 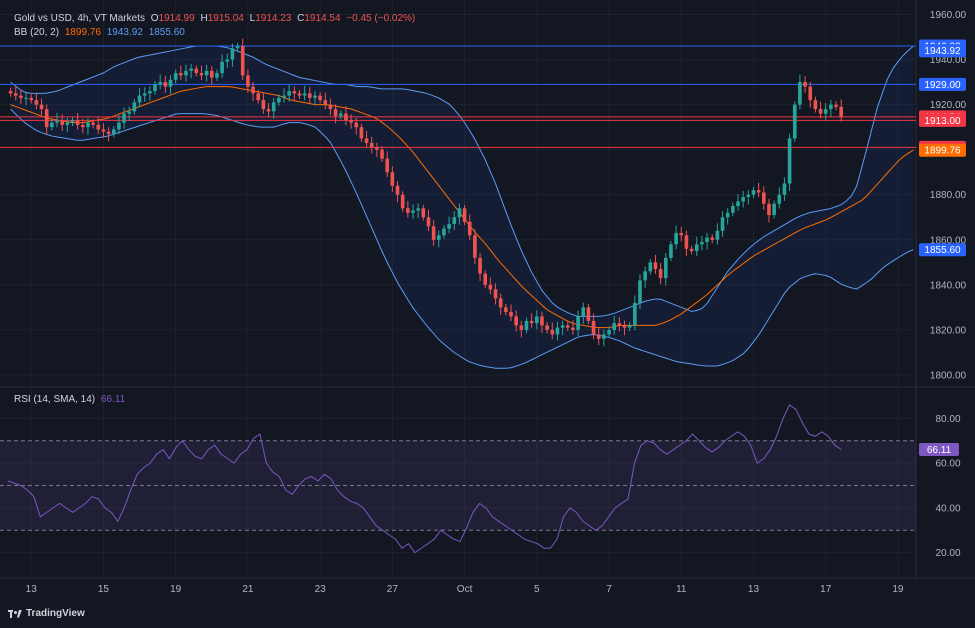 I want to click on tradingview-logo-icon, so click(x=15, y=613).